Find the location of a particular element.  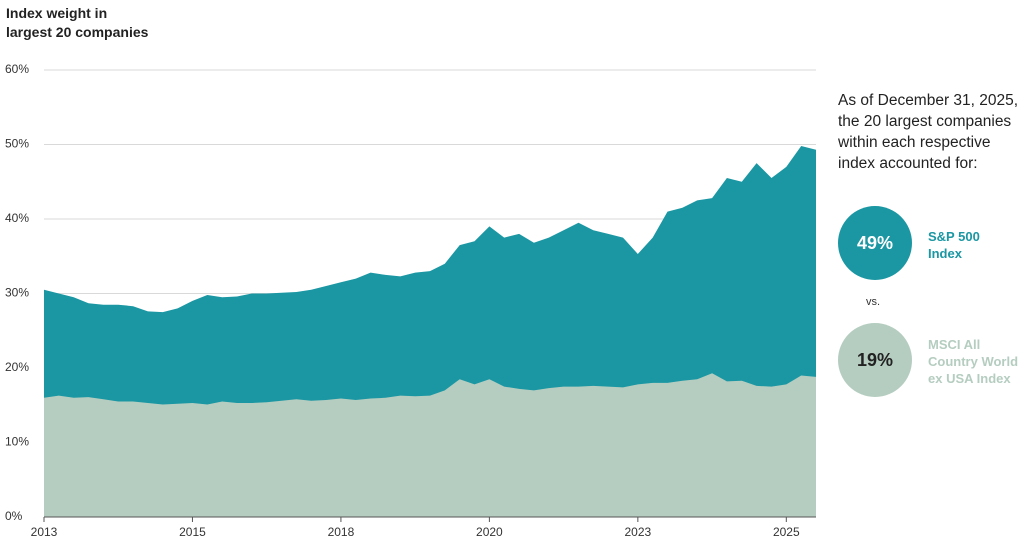

y-tick-label: 0% is located at coordinates (14, 516).